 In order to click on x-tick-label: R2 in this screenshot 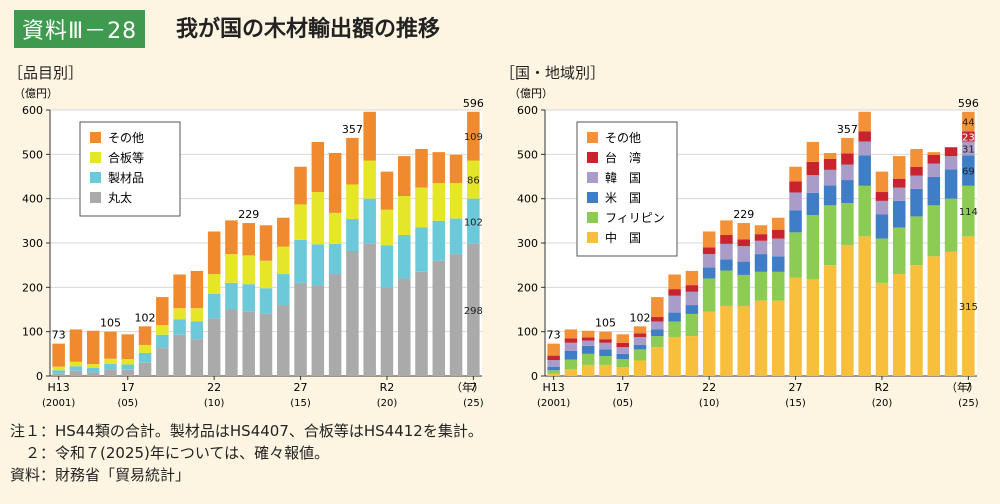, I will do `click(387, 387)`.